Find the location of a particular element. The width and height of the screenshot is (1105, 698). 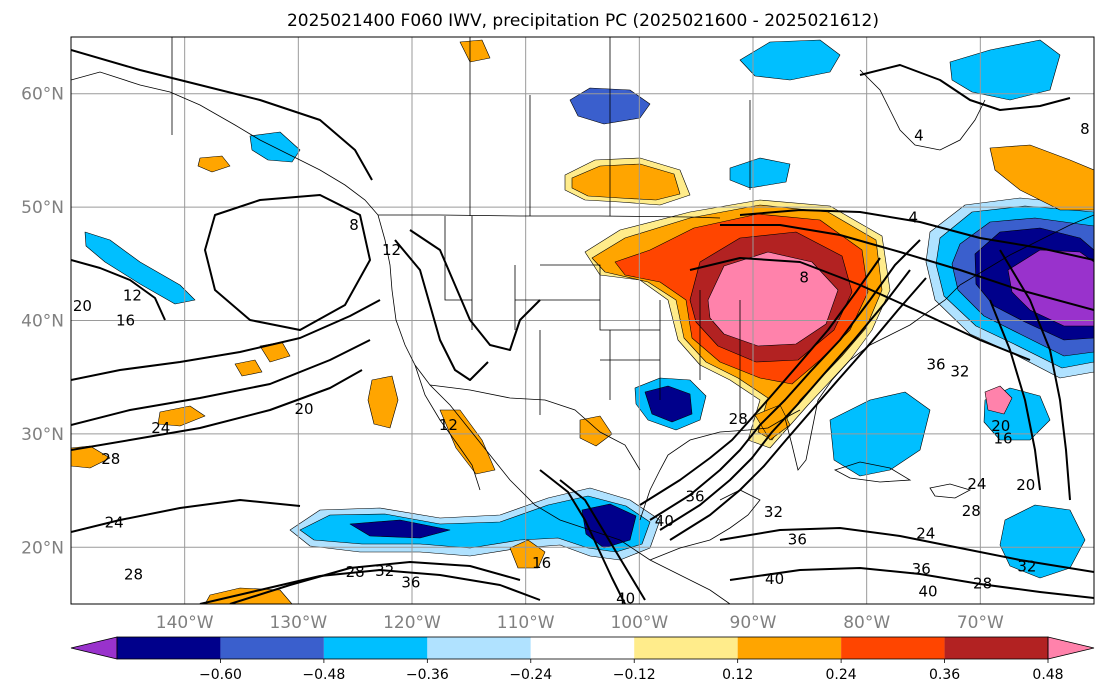

contour-iwv-16-east is located at coordinates (1035, 375).